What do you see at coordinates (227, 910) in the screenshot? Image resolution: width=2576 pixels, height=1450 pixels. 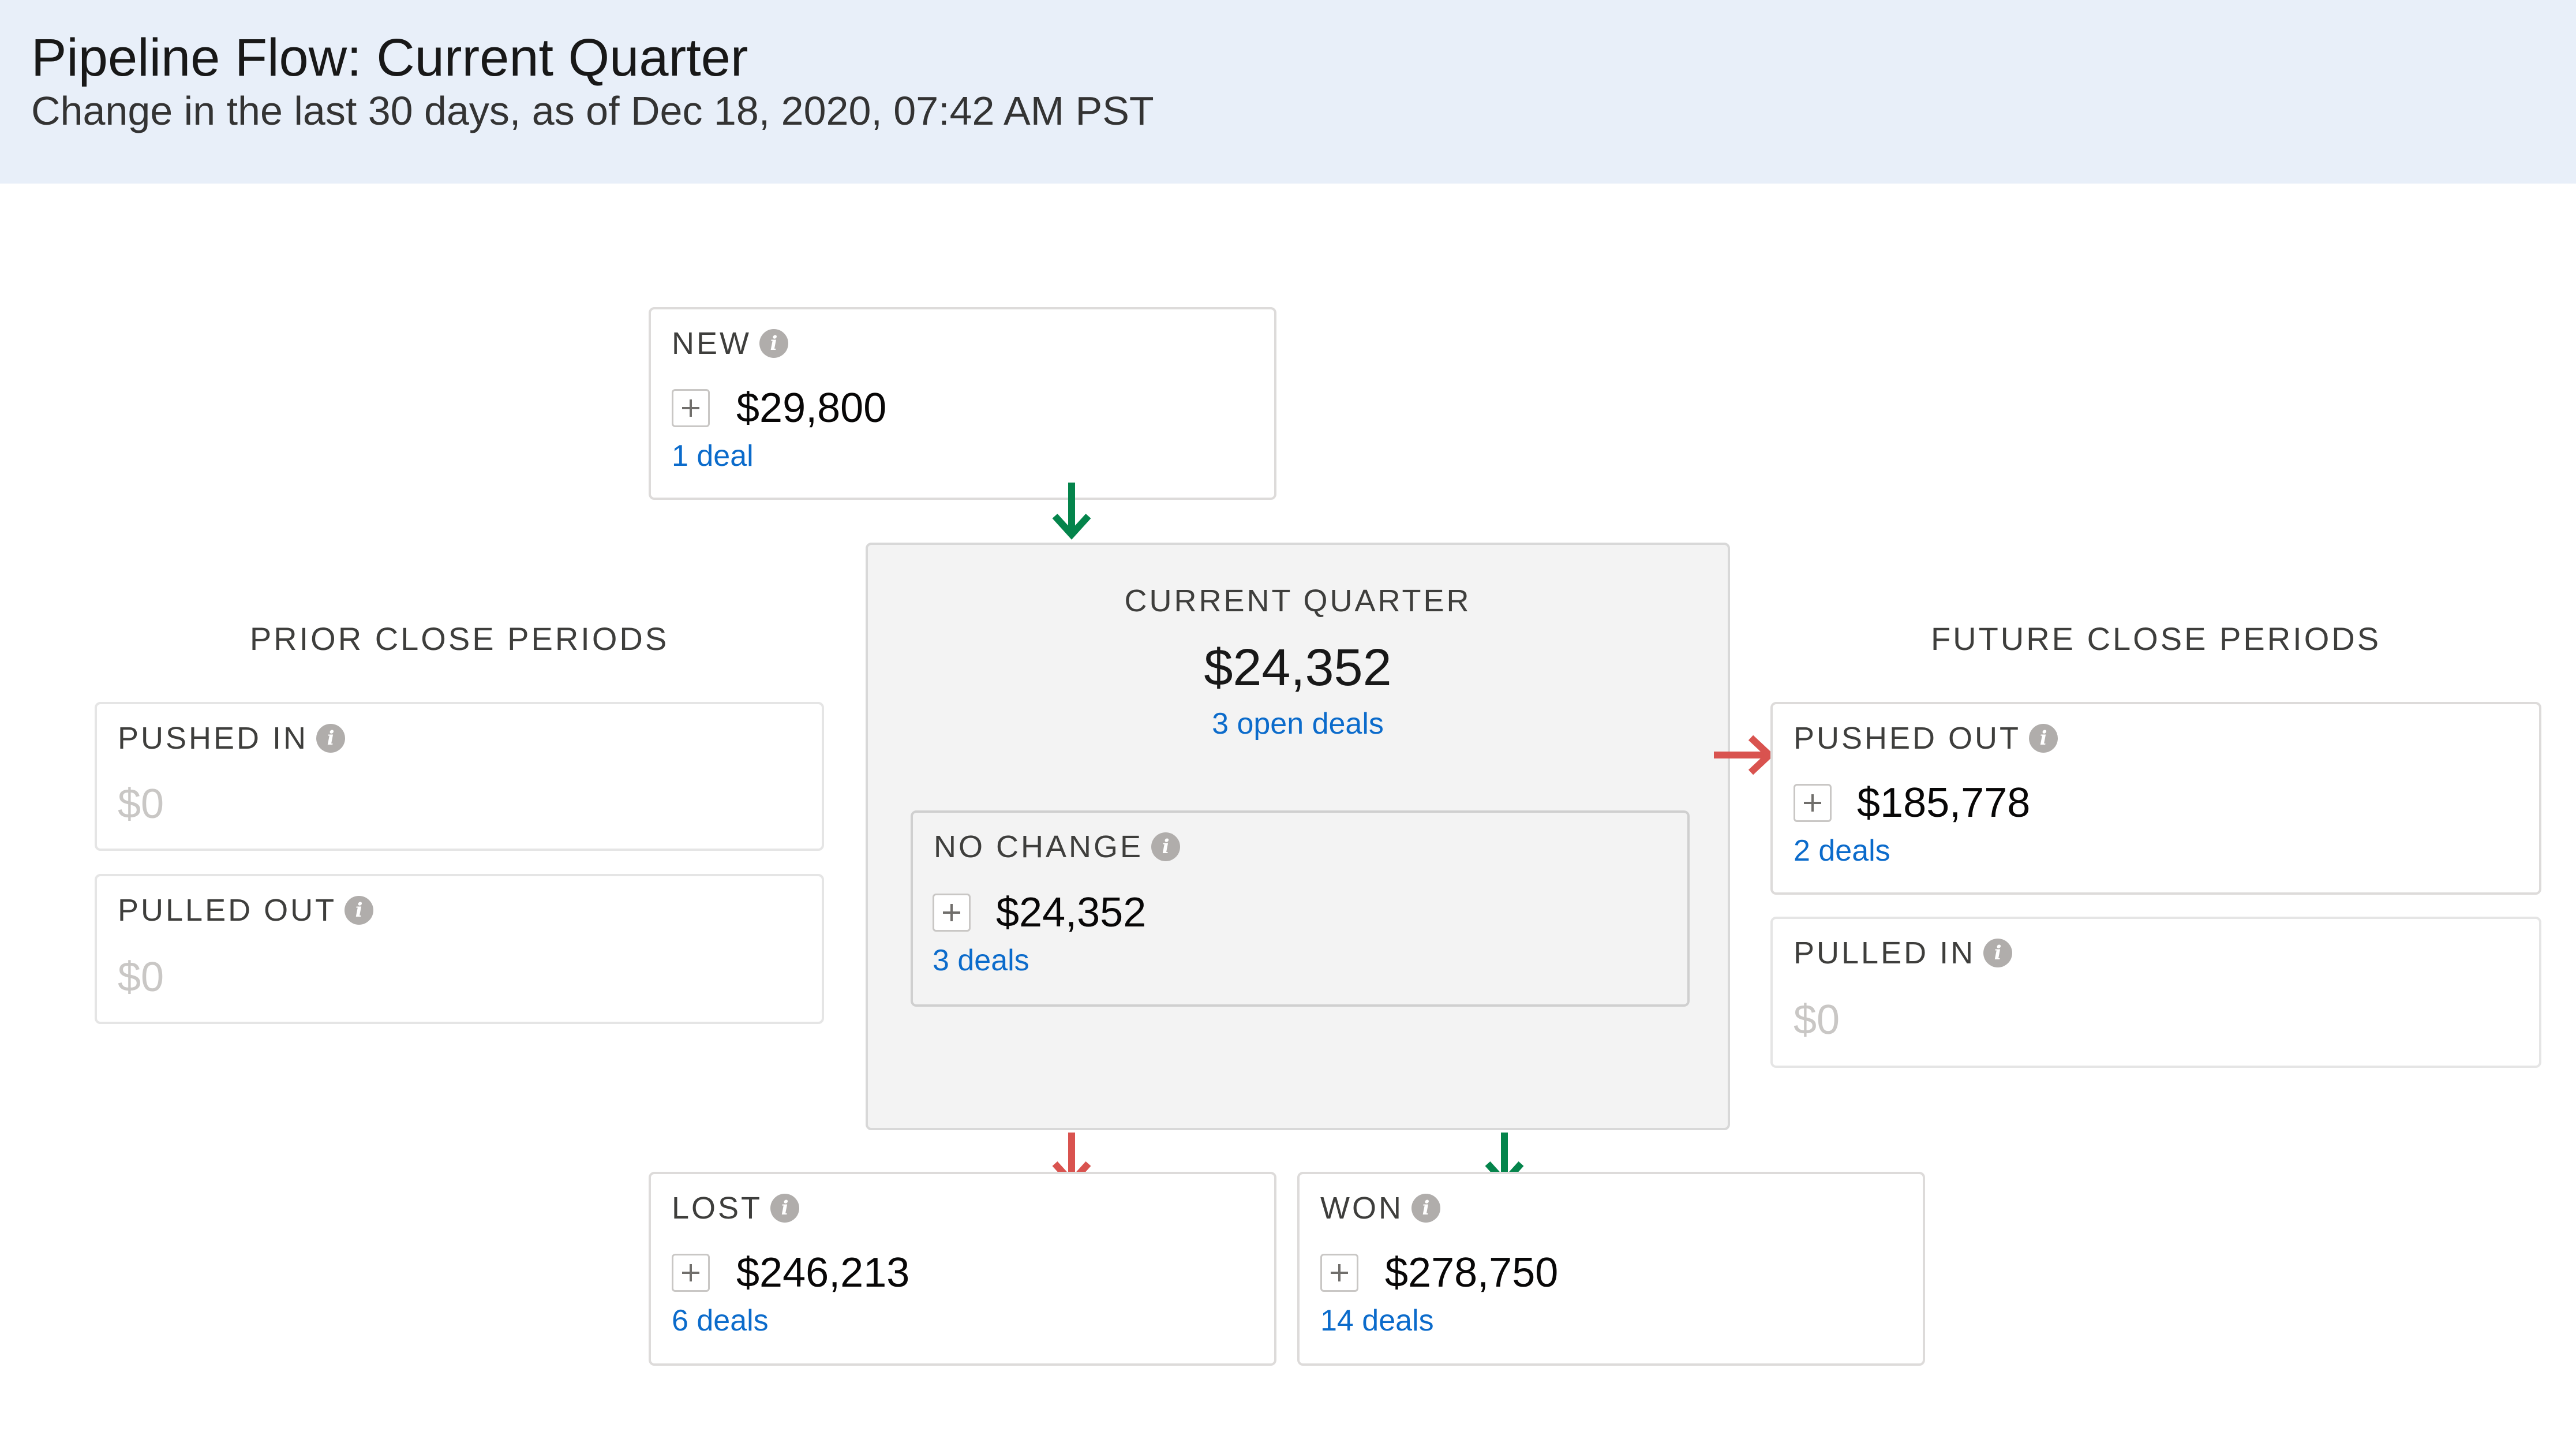 I see `pulled-out-label: PULLED OUT` at bounding box center [227, 910].